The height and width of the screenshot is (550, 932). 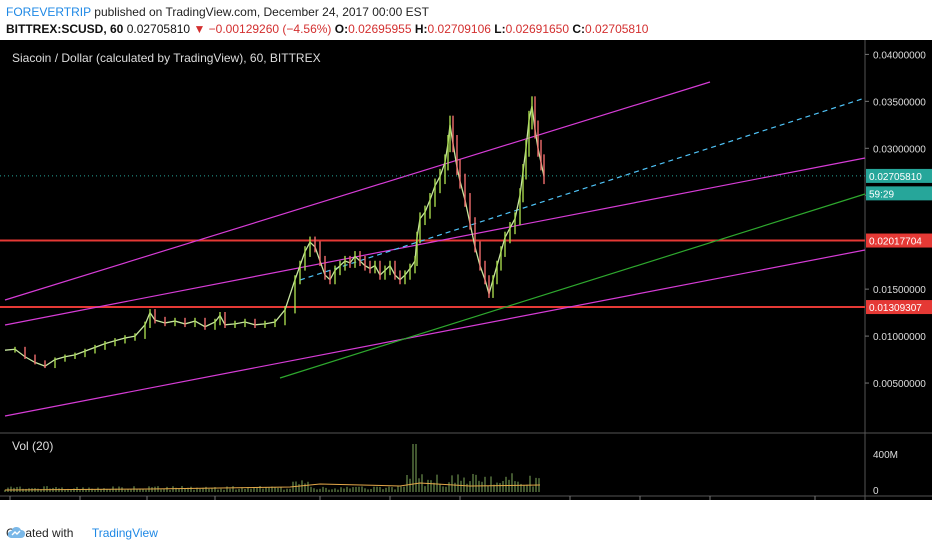 What do you see at coordinates (537, 29) in the screenshot?
I see `low-value: 0.02691650` at bounding box center [537, 29].